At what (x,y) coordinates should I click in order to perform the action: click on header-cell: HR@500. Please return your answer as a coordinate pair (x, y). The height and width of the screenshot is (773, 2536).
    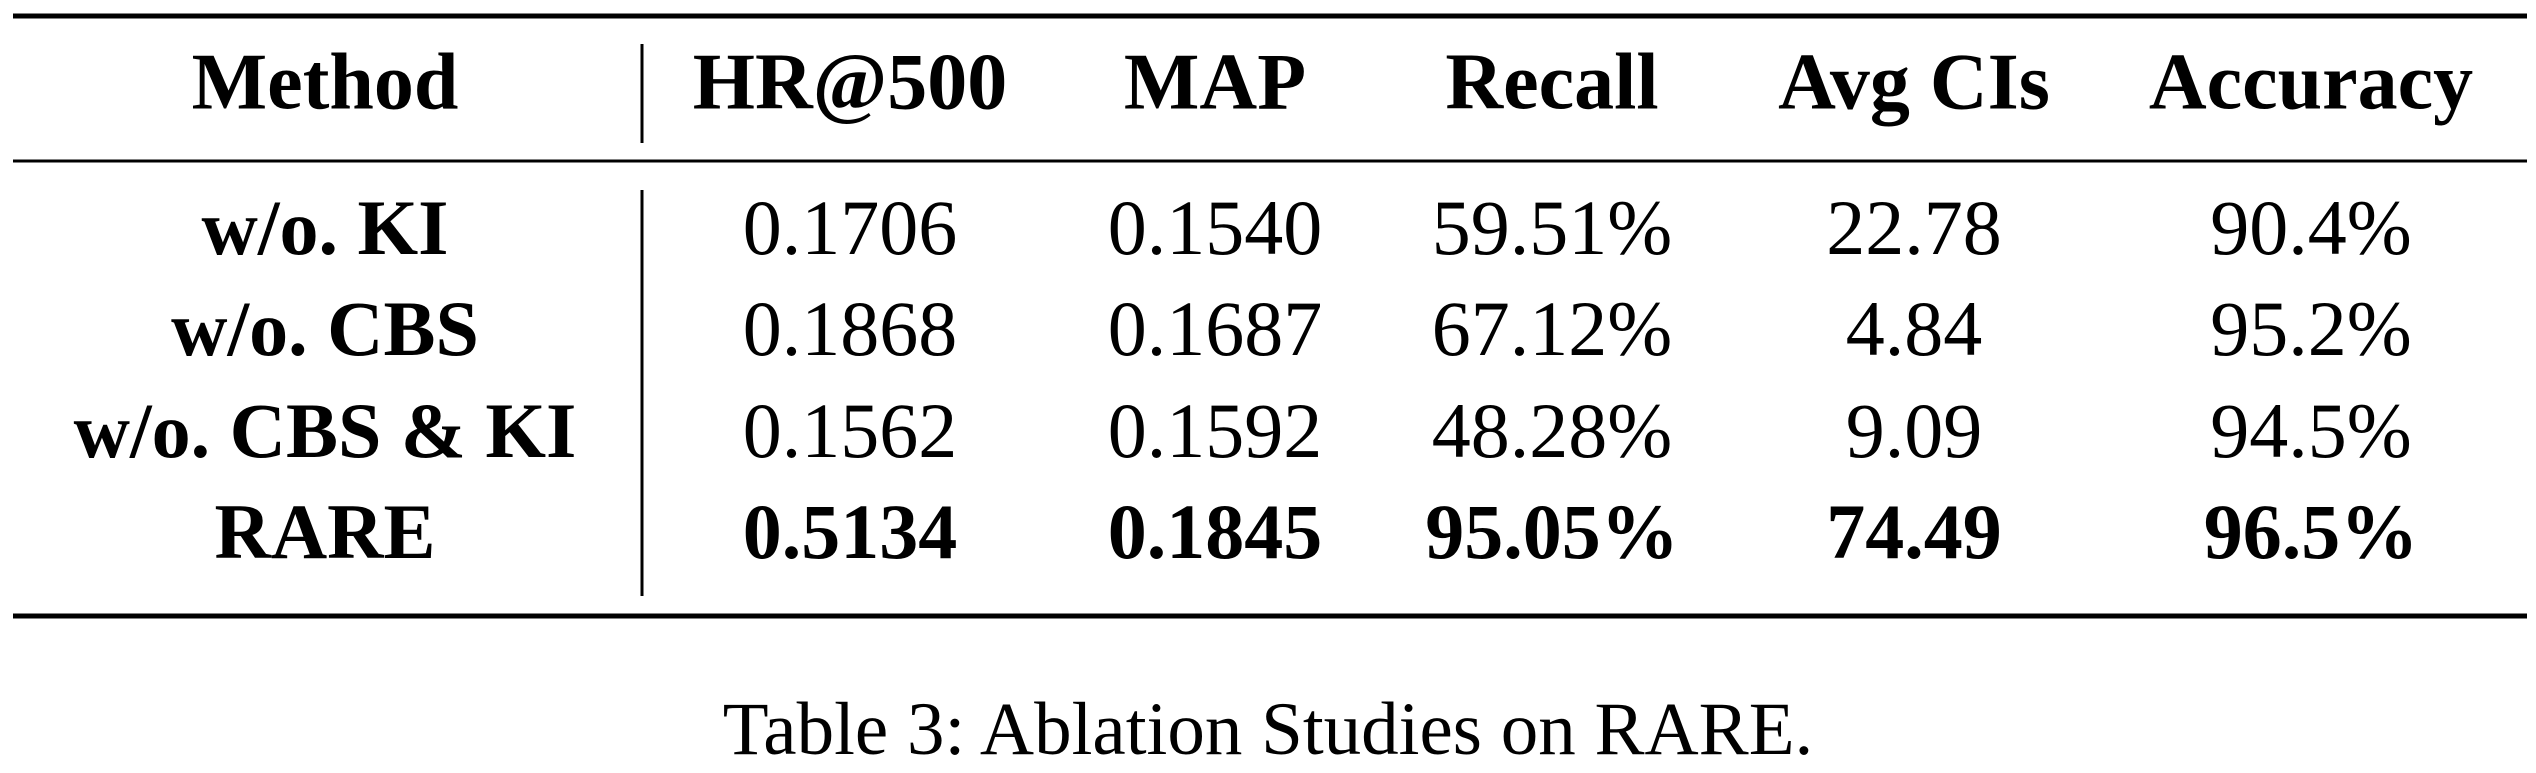
    Looking at the image, I should click on (850, 82).